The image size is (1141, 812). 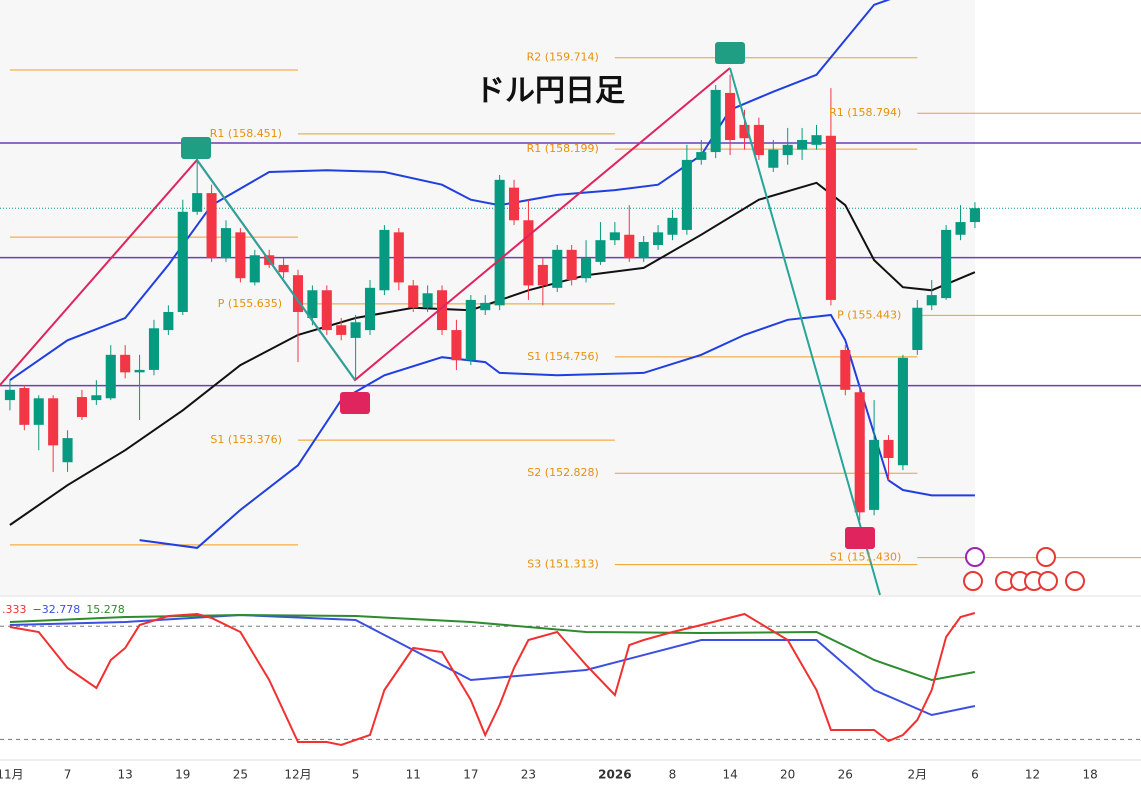 What do you see at coordinates (246, 439) in the screenshot?
I see `pivot-label: S1 (153.376)` at bounding box center [246, 439].